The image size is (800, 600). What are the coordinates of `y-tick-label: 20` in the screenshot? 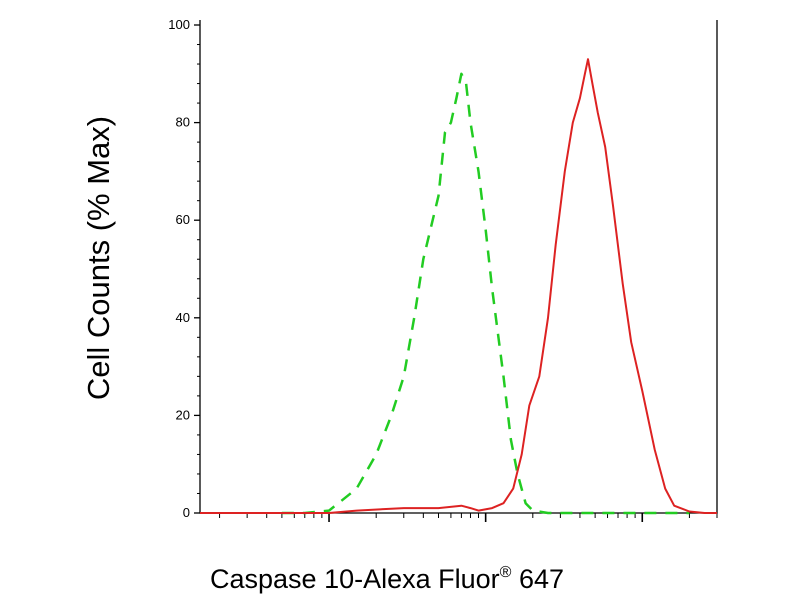 It's located at (183, 414).